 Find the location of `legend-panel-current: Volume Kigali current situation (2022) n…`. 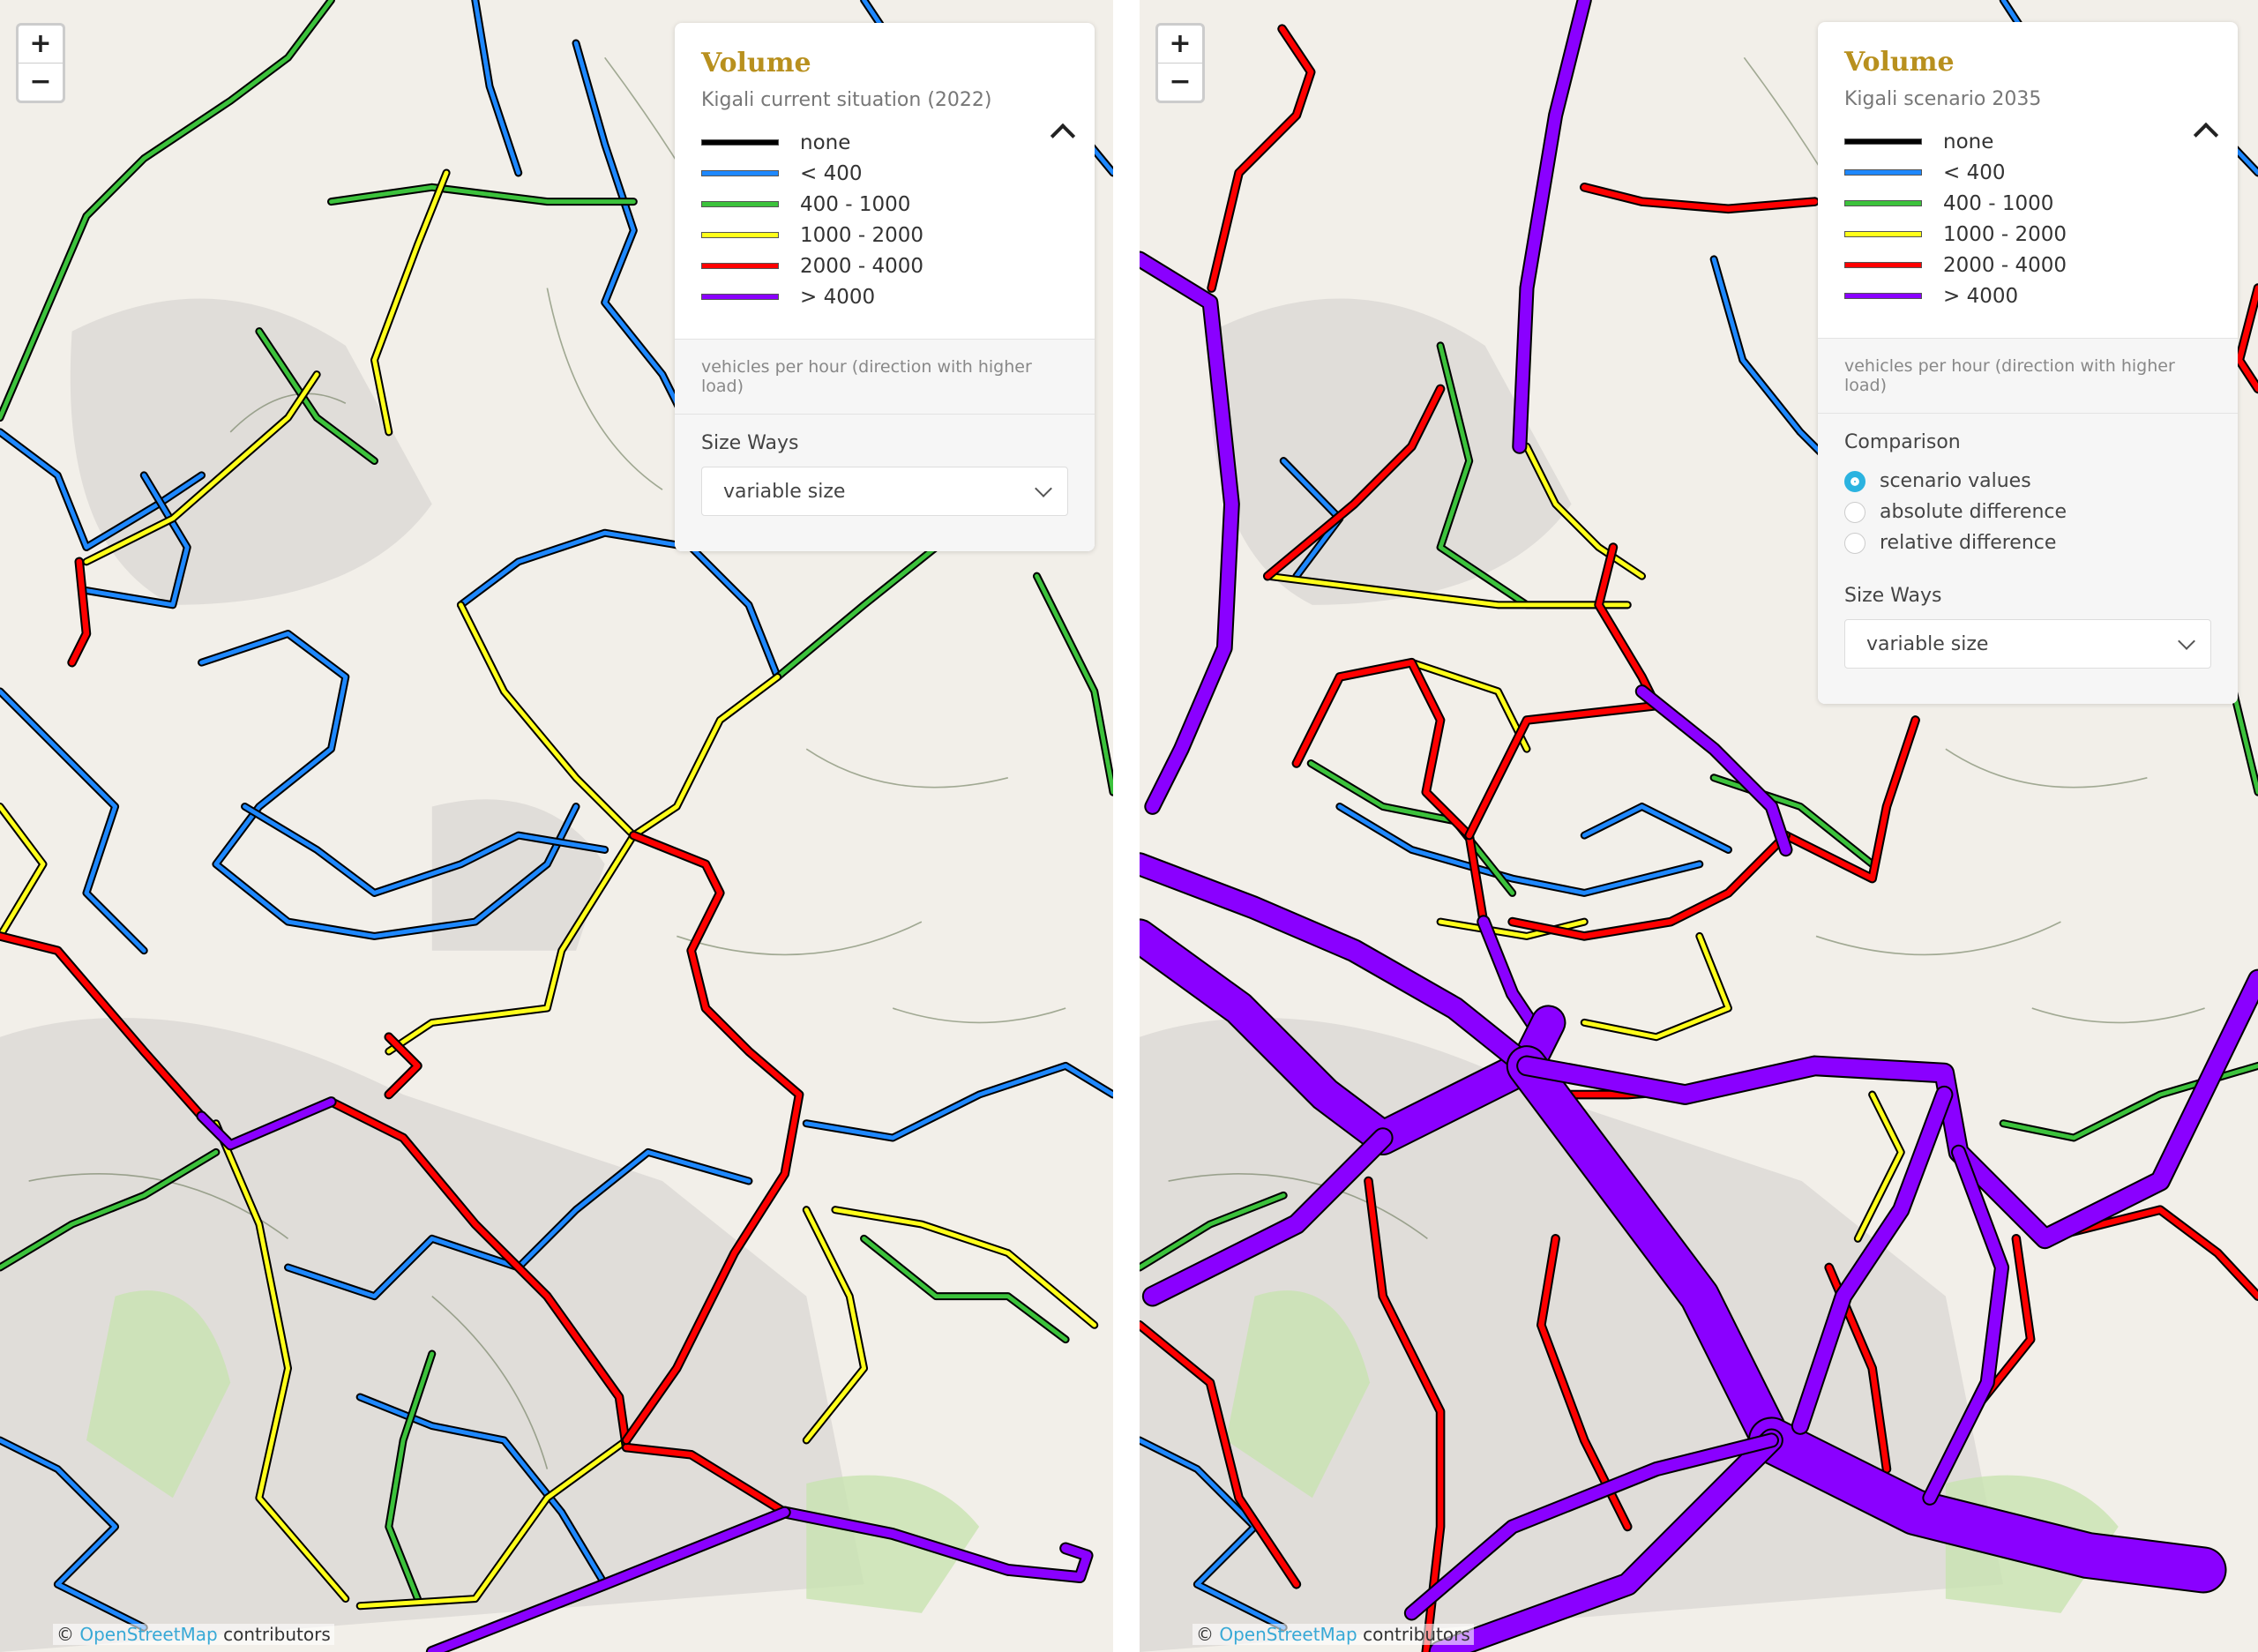

legend-panel-current: Volume Kigali current situation (2022) n… is located at coordinates (885, 287).